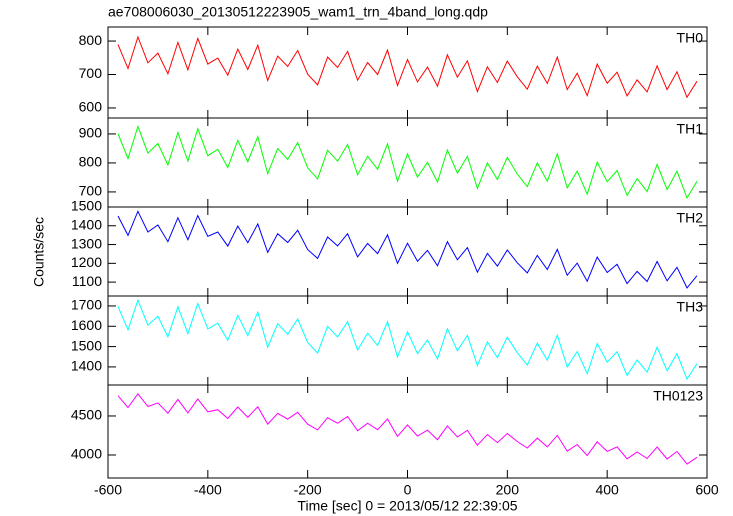  Describe the element at coordinates (86, 262) in the screenshot. I see `y-tick-label: 1200` at that location.